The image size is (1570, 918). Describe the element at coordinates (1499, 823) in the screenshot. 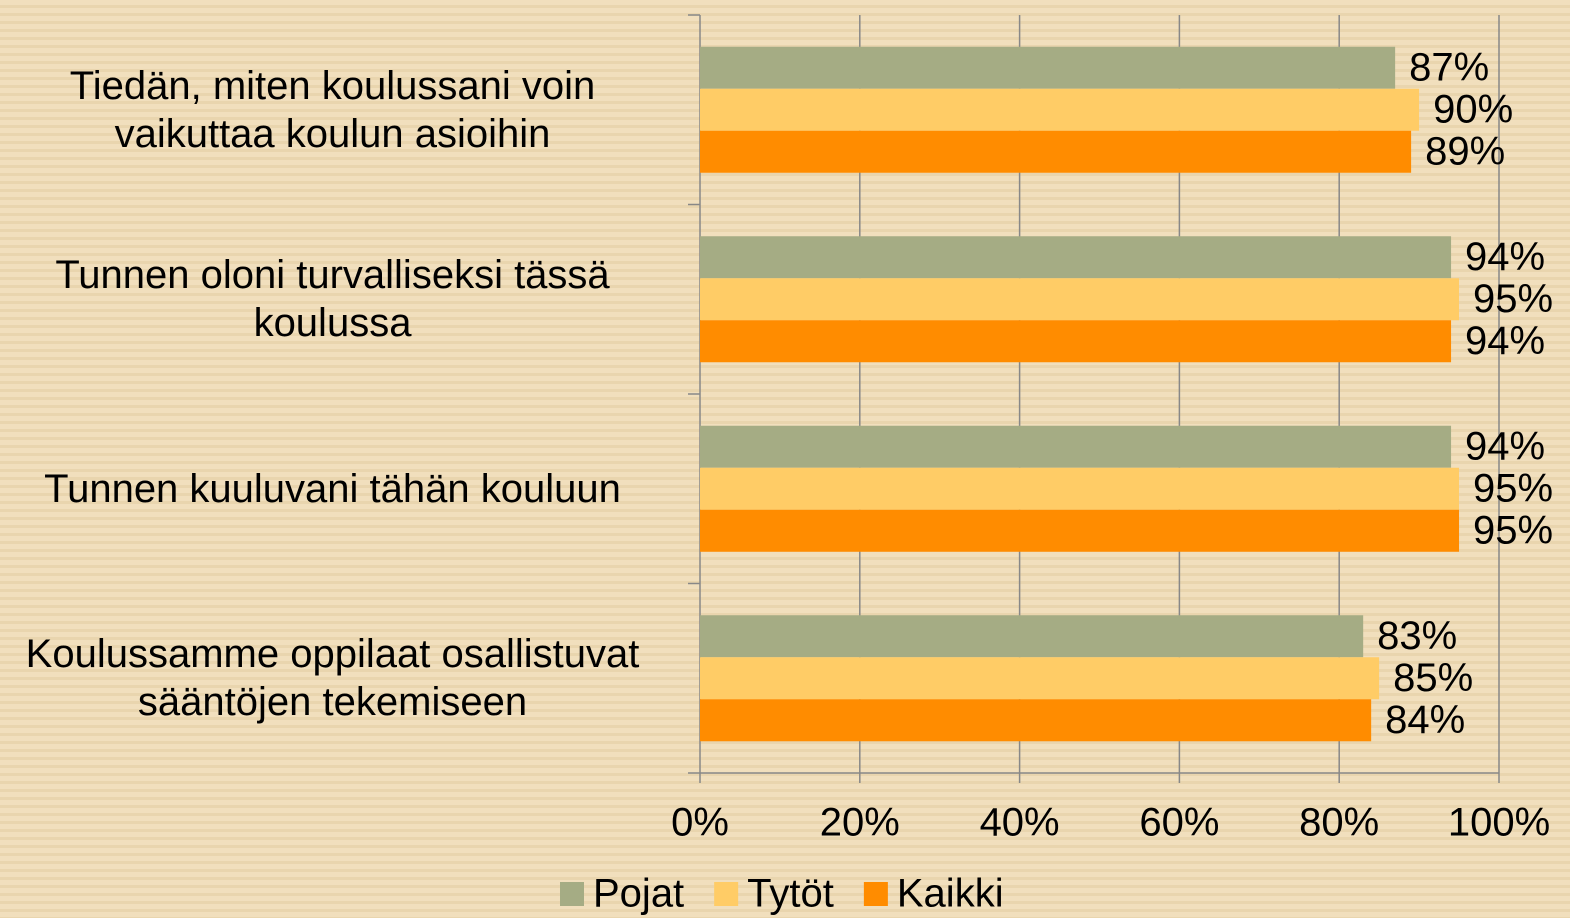

I see `x-tick-label: 100%` at that location.